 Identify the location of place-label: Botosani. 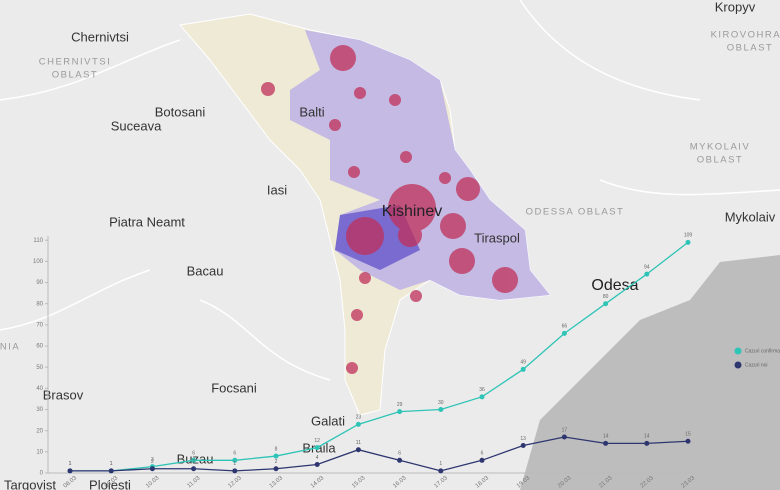
(180, 111).